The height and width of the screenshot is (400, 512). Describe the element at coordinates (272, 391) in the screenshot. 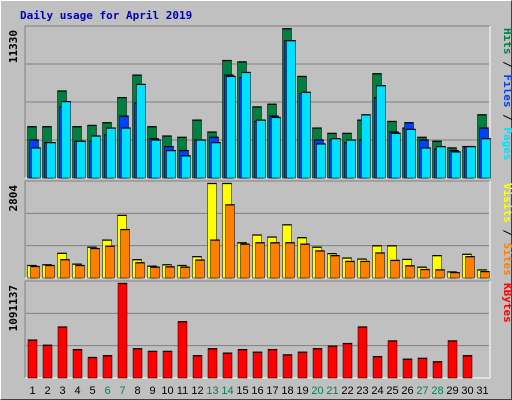

I see `day-label-17: 17` at that location.